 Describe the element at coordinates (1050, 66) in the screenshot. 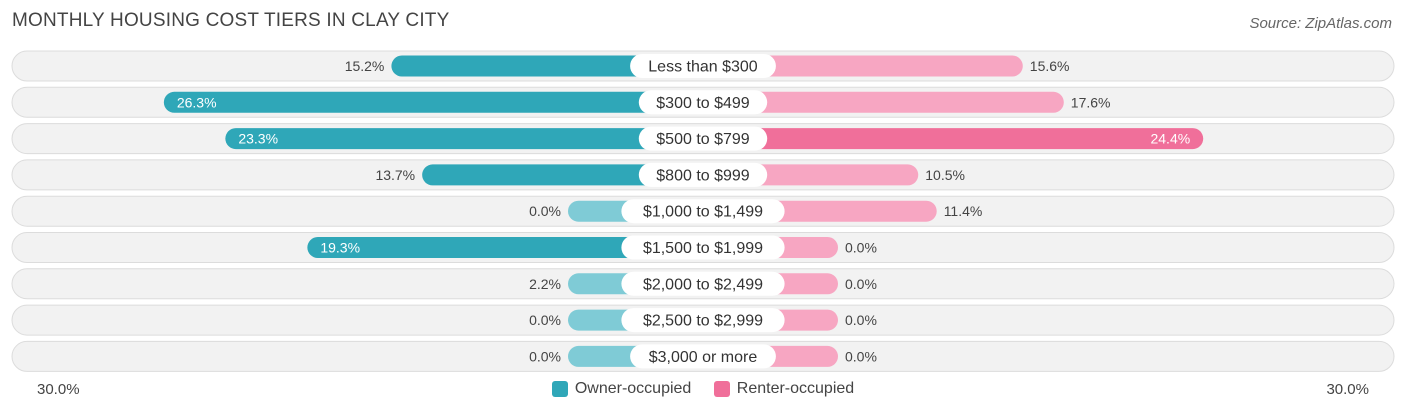

I see `renter-value-label: 15.6%` at that location.